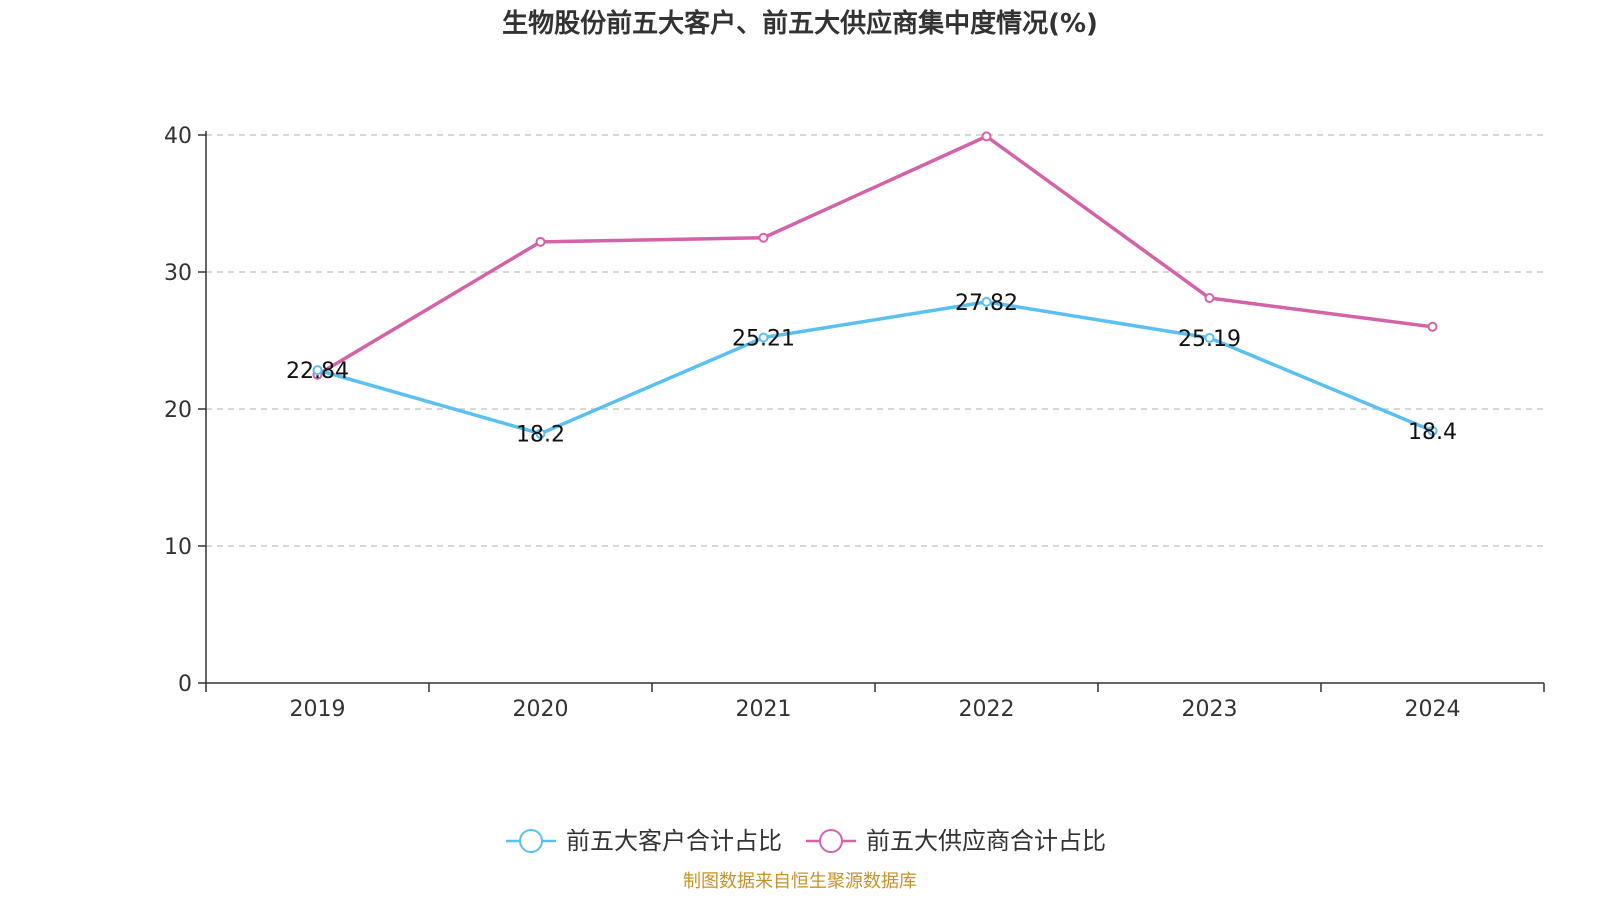 This screenshot has height=900, width=1600. Describe the element at coordinates (674, 841) in the screenshot. I see `legend-label: 前五大客户合计占比` at that location.